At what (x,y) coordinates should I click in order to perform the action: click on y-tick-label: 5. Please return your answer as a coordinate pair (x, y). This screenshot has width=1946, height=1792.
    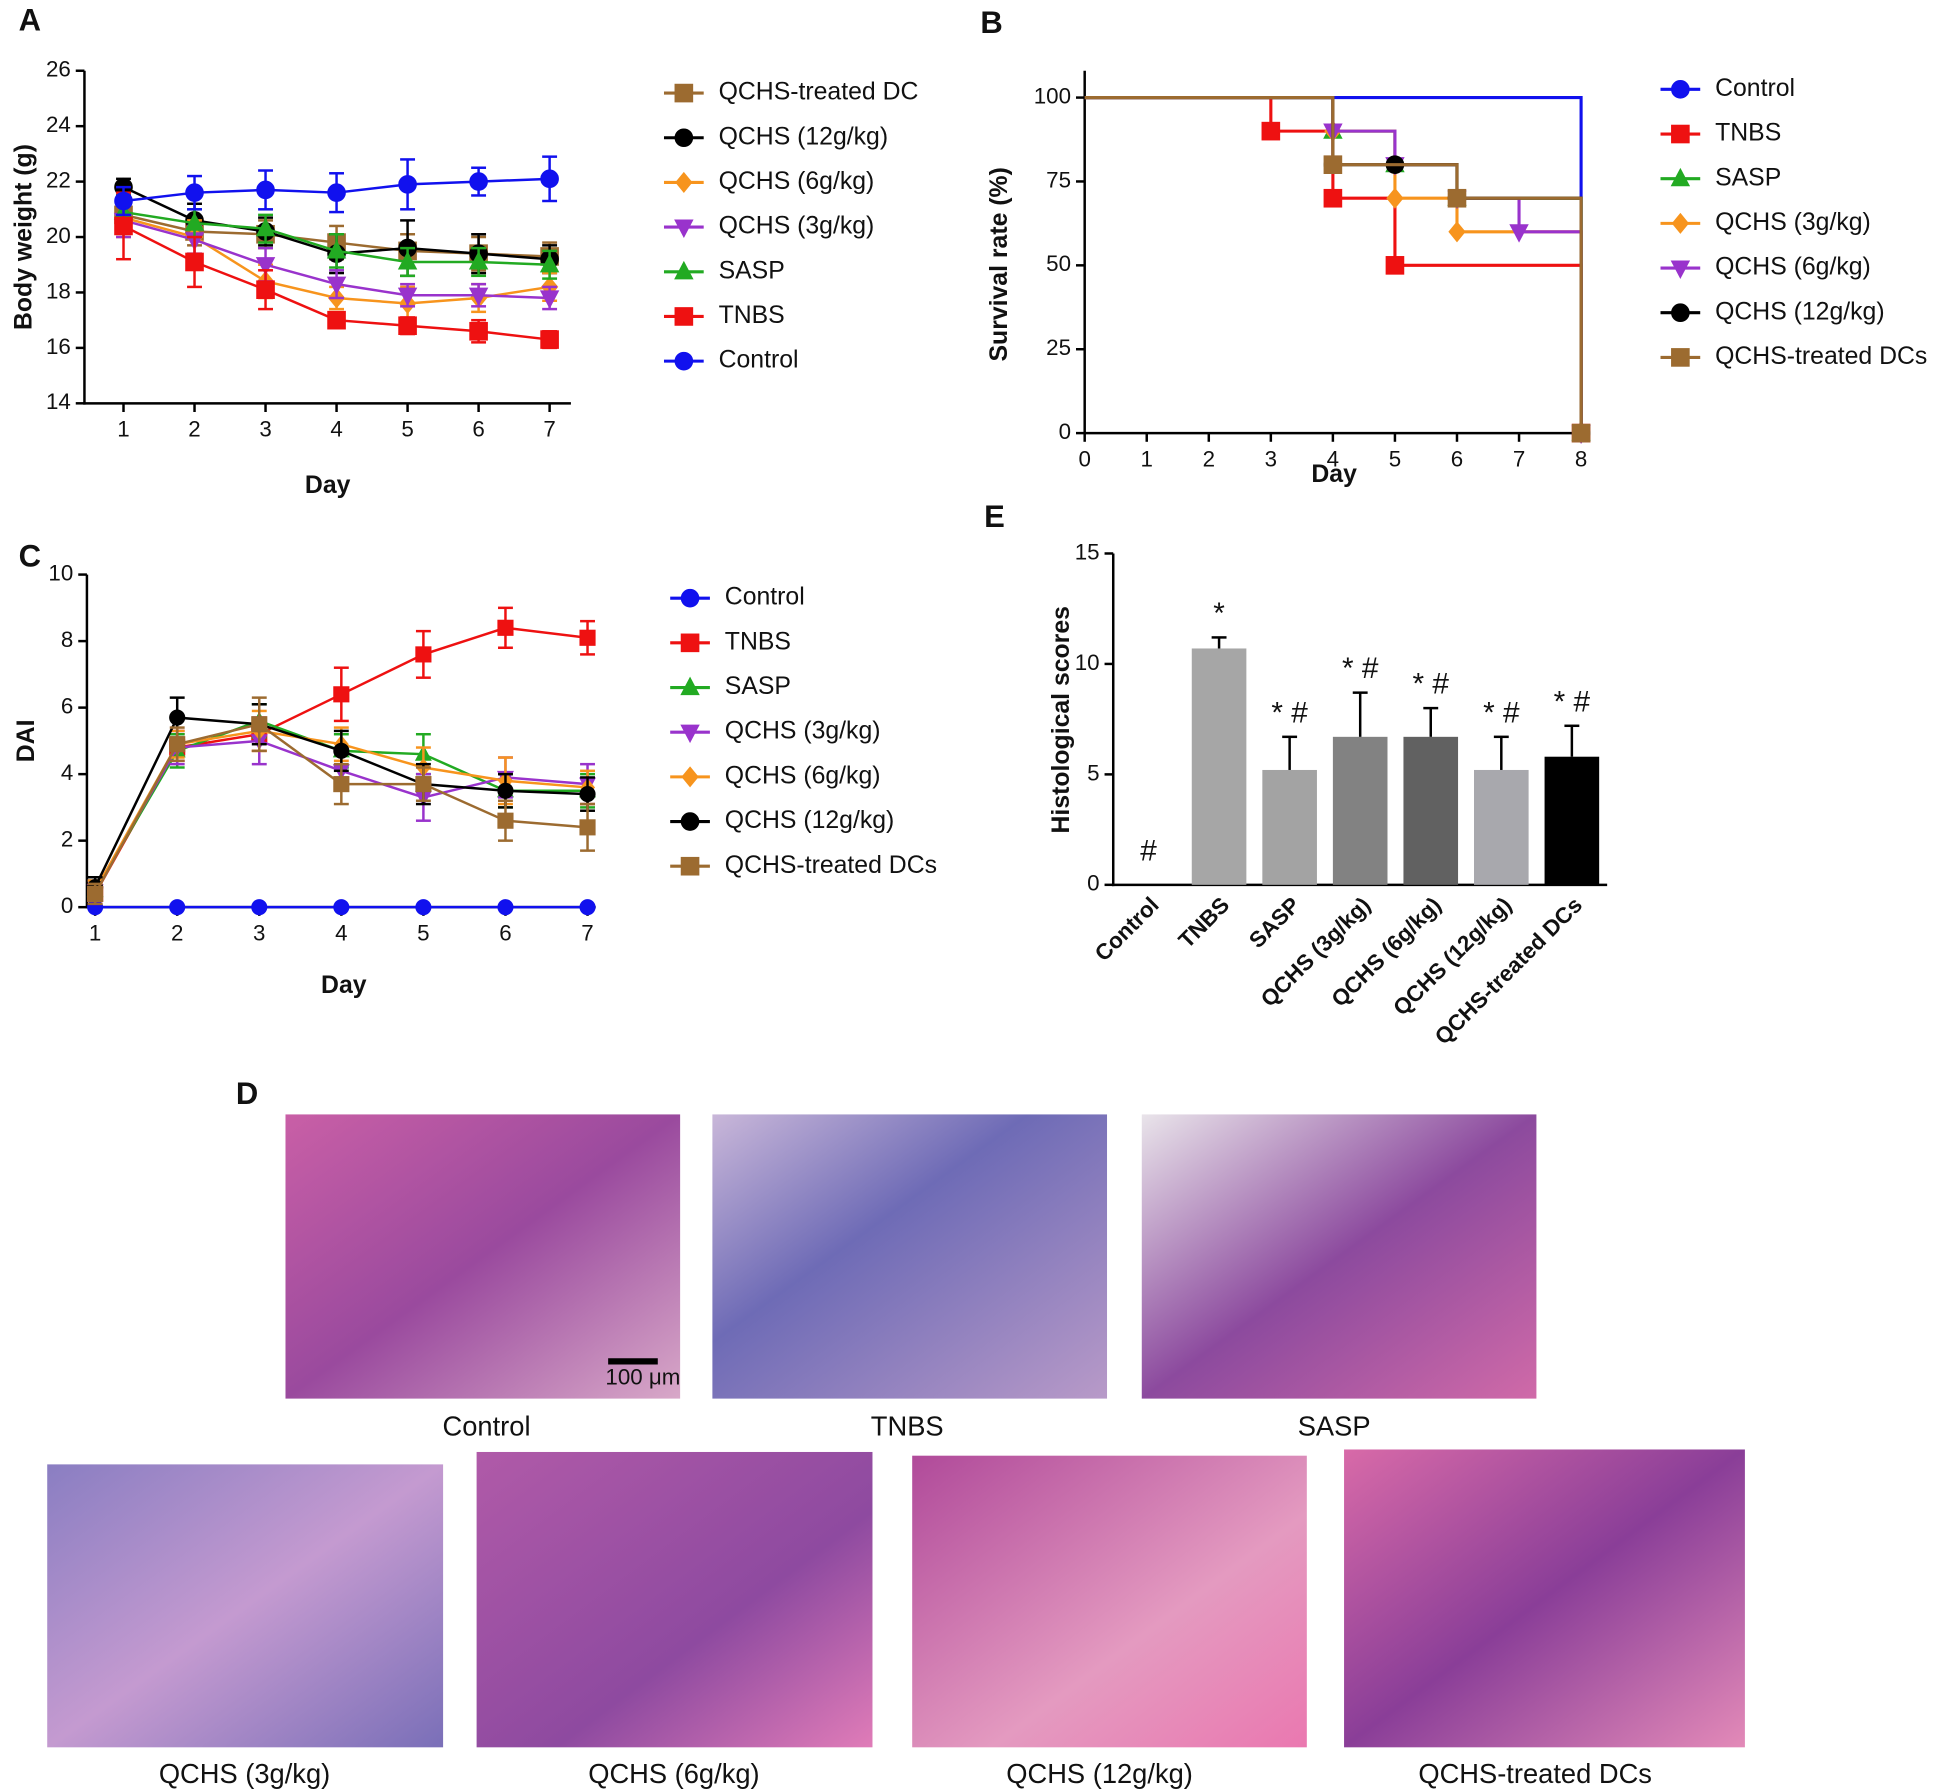
    Looking at the image, I should click on (1093, 772).